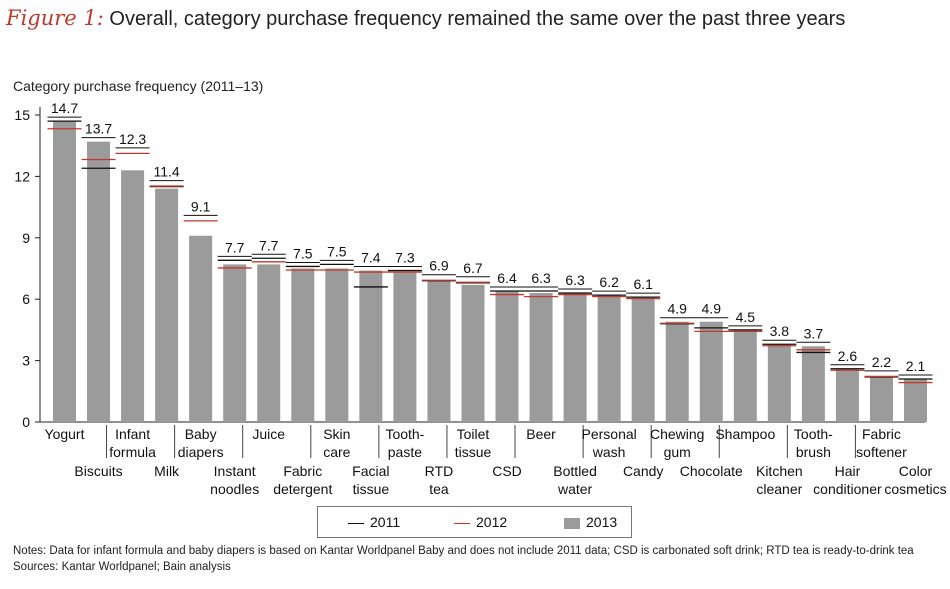 The height and width of the screenshot is (589, 950). Describe the element at coordinates (234, 489) in the screenshot. I see `category-label: noodles` at that location.